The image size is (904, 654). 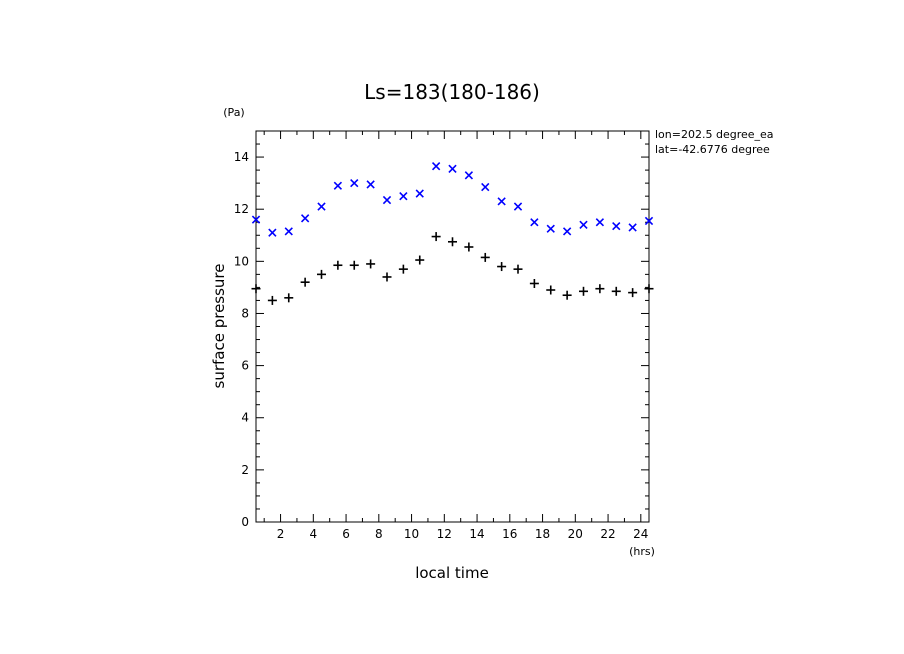 What do you see at coordinates (245, 418) in the screenshot?
I see `y-tick-label: 4` at bounding box center [245, 418].